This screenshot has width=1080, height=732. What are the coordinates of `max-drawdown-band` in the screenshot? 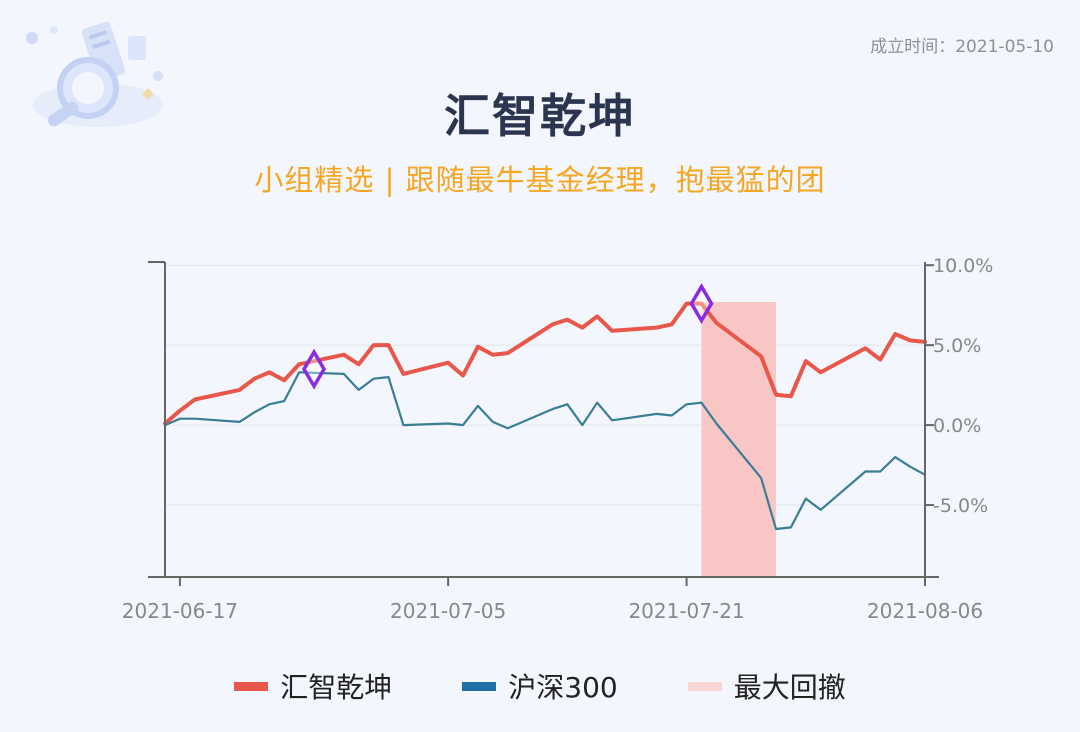 It's located at (738, 439).